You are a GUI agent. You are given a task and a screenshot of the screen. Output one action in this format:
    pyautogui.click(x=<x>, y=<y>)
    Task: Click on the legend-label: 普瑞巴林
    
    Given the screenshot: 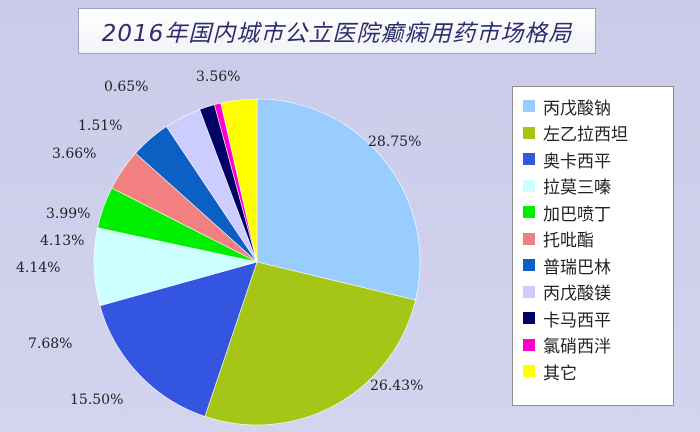 What is the action you would take?
    pyautogui.click(x=577, y=267)
    